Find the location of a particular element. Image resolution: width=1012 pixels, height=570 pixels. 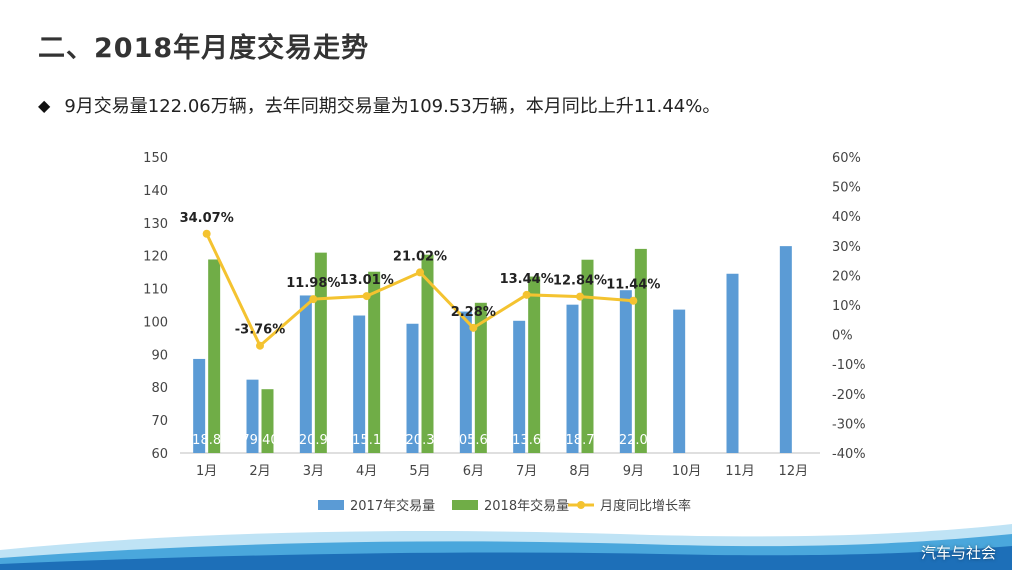

decorative-wave-footer is located at coordinates (506, 547).